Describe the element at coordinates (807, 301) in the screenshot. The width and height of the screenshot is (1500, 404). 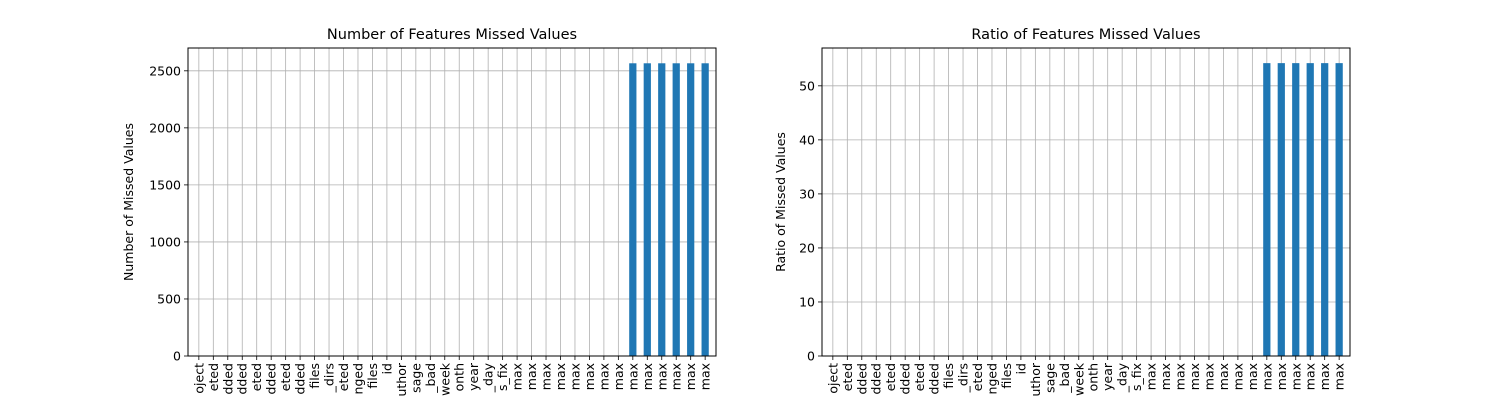
I see `y-tick-label: 10` at that location.